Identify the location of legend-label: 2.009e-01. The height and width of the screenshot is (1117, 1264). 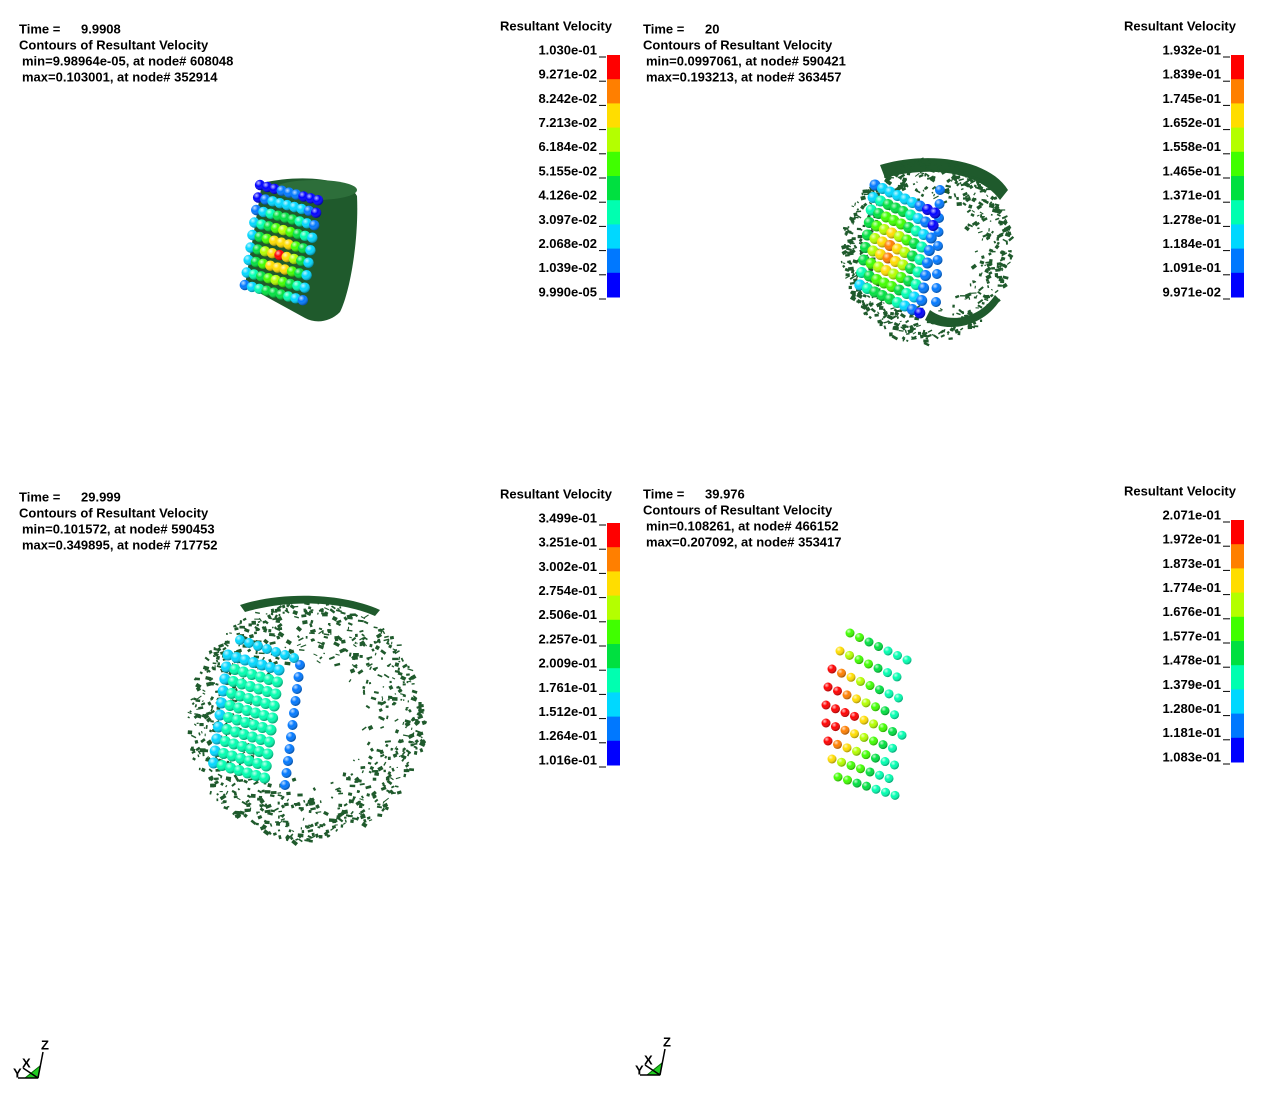
(567, 663).